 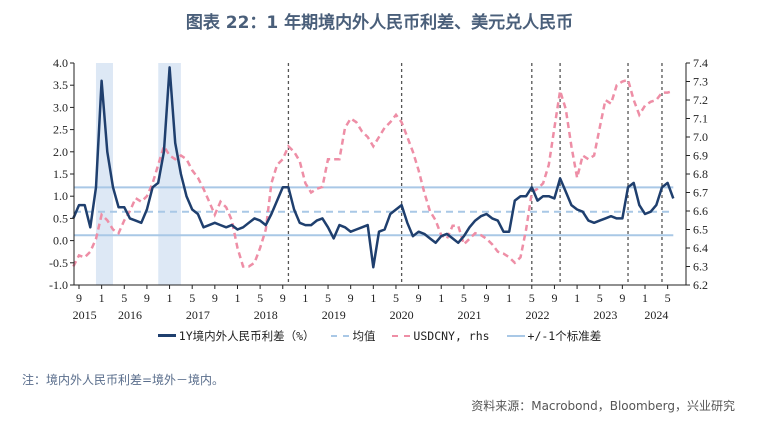 What do you see at coordinates (60, 196) in the screenshot?
I see `left-tick-label: 1.0` at bounding box center [60, 196].